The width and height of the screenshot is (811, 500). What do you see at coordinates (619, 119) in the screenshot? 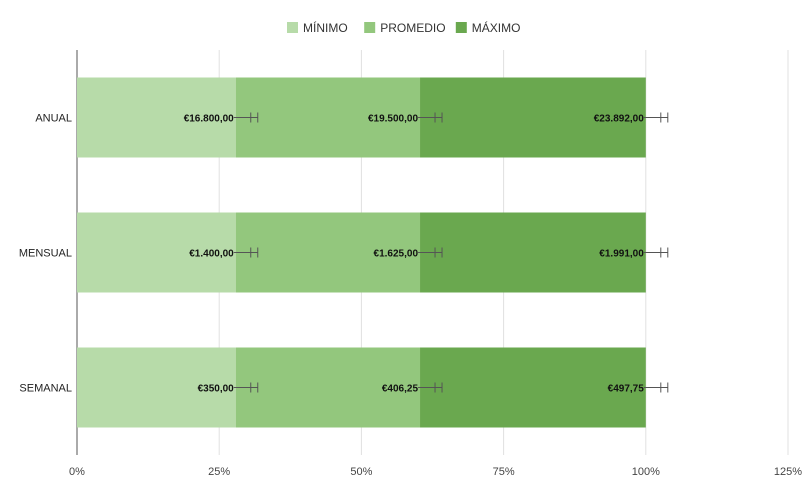
I see `data-label: €23.892,00` at bounding box center [619, 119].